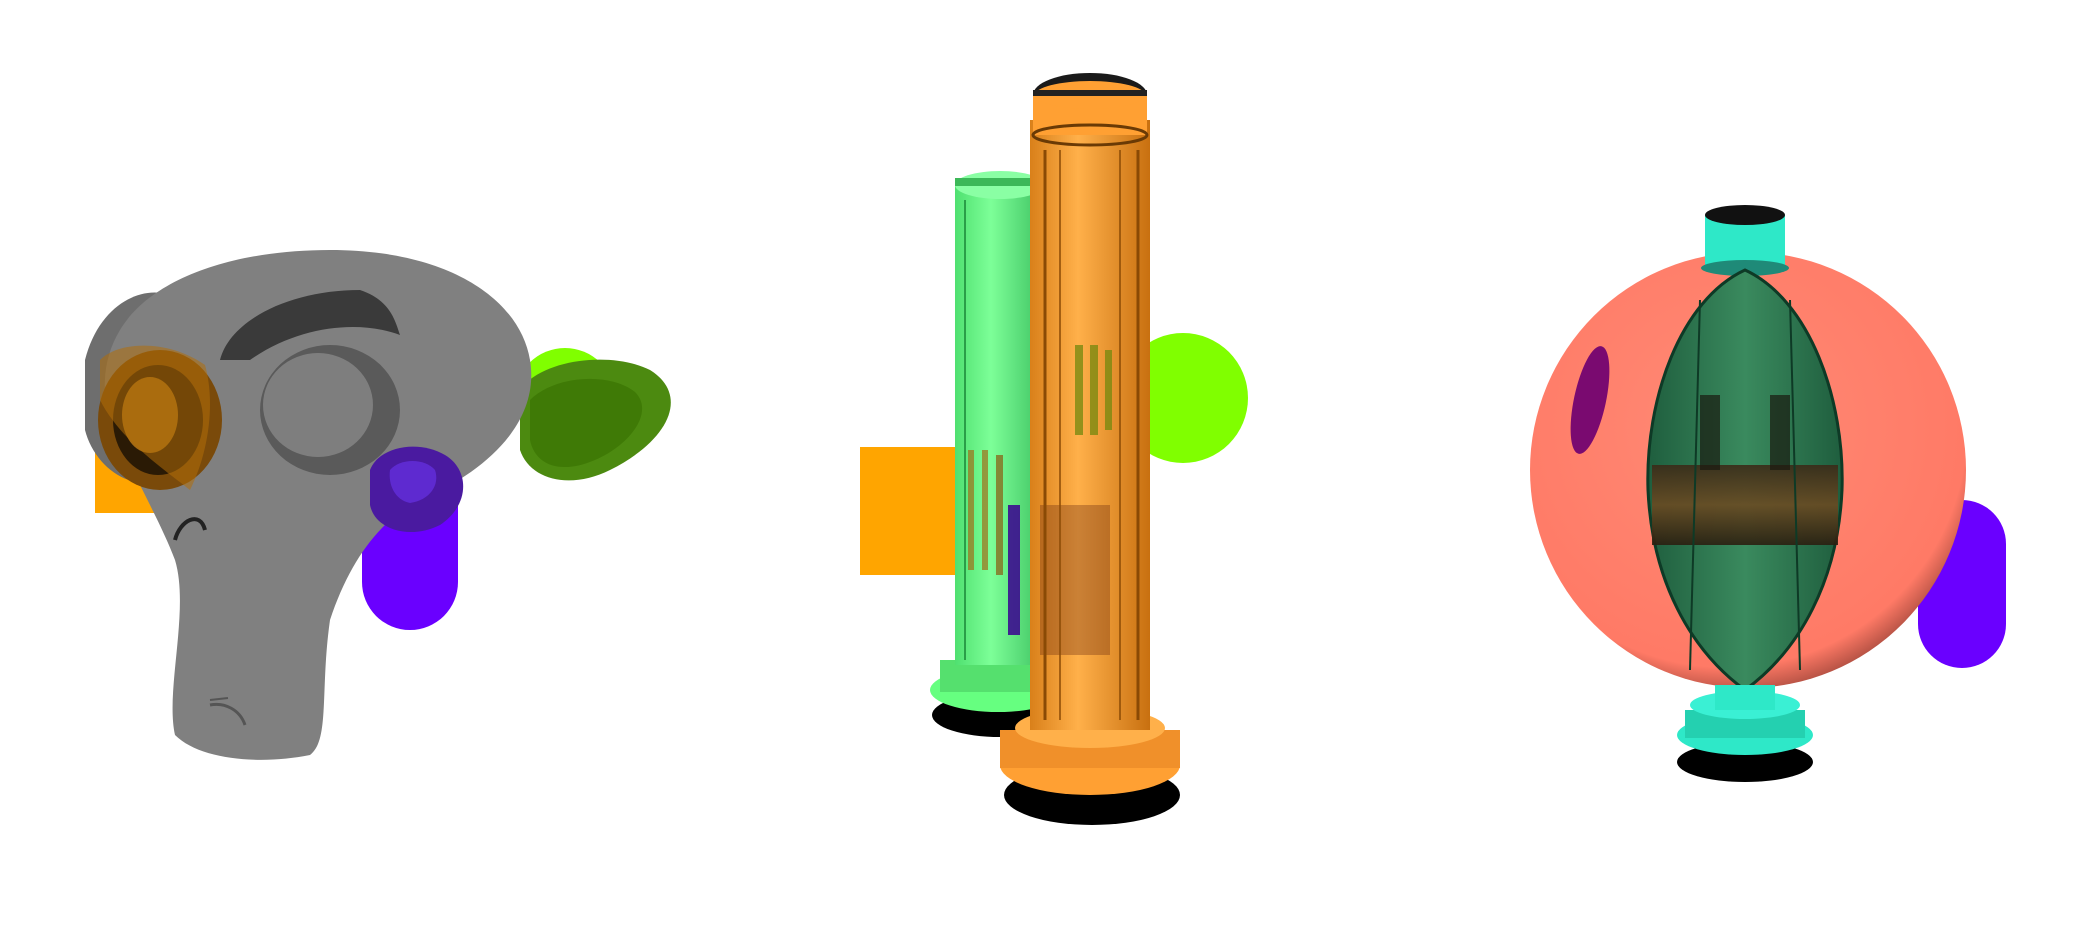  What do you see at coordinates (1090, 449) in the screenshot?
I see `orange-glass-column` at bounding box center [1090, 449].